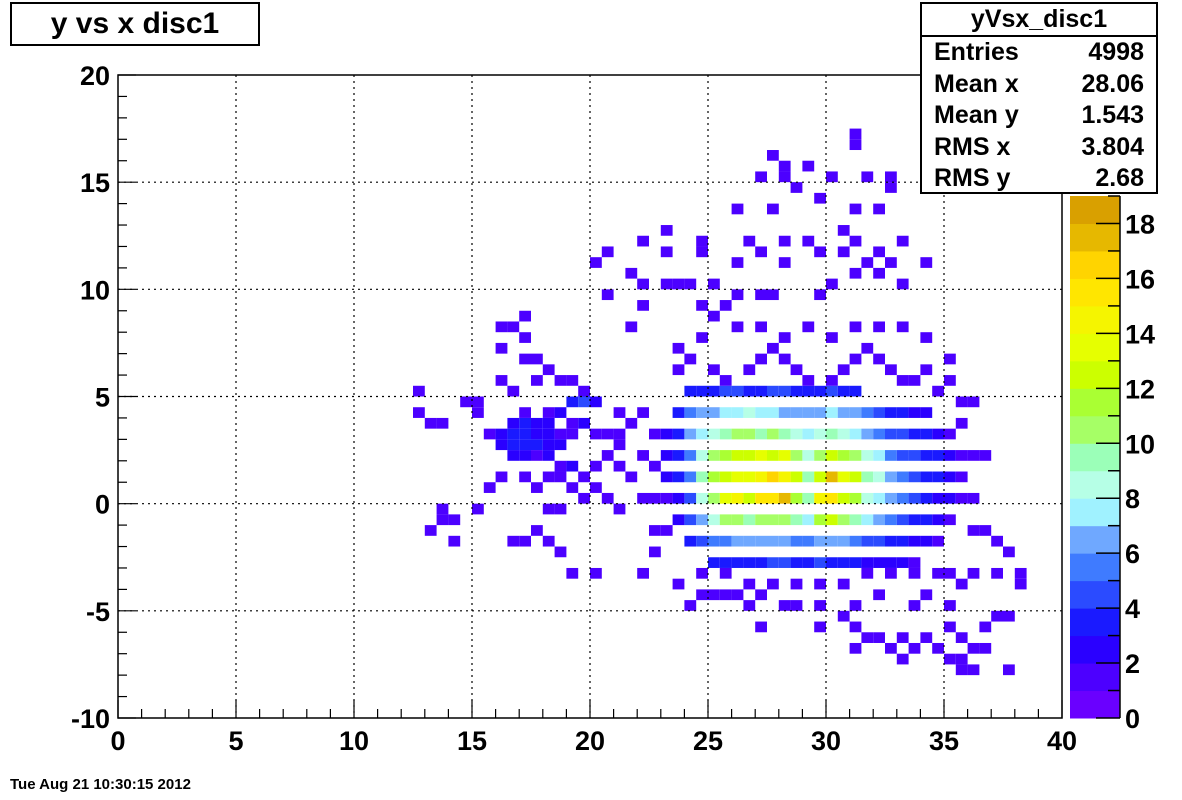 The width and height of the screenshot is (1182, 800). I want to click on x-tick-label: 25, so click(708, 741).